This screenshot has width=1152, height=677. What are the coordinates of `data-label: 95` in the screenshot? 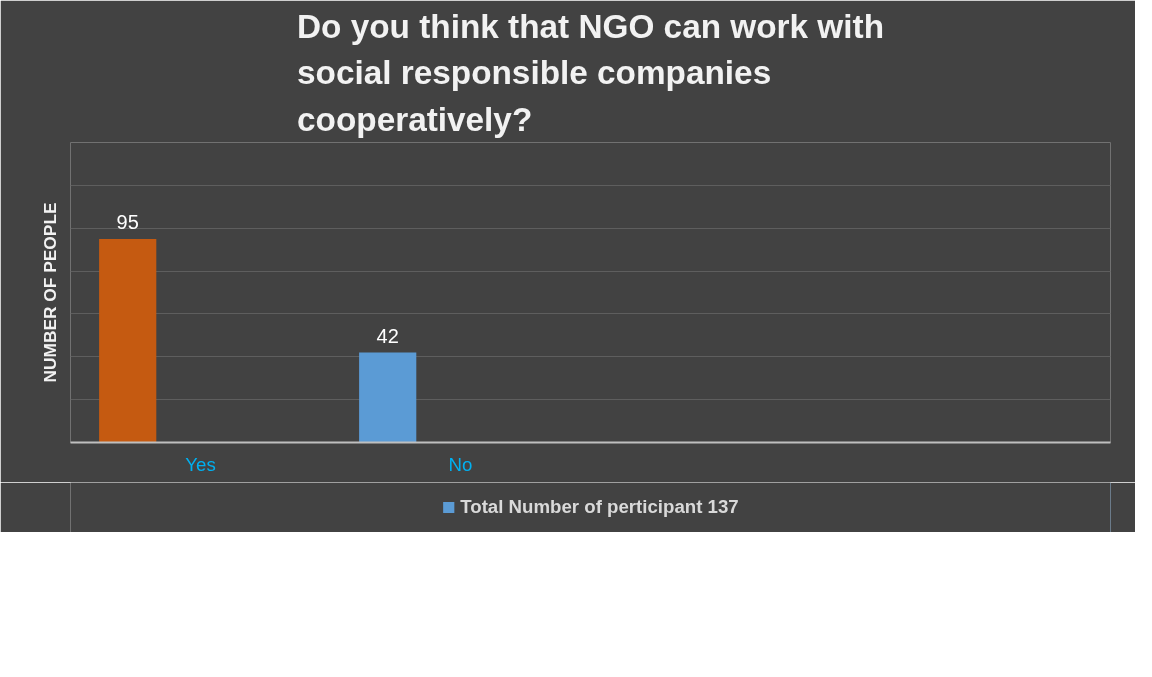 It's located at (127, 221).